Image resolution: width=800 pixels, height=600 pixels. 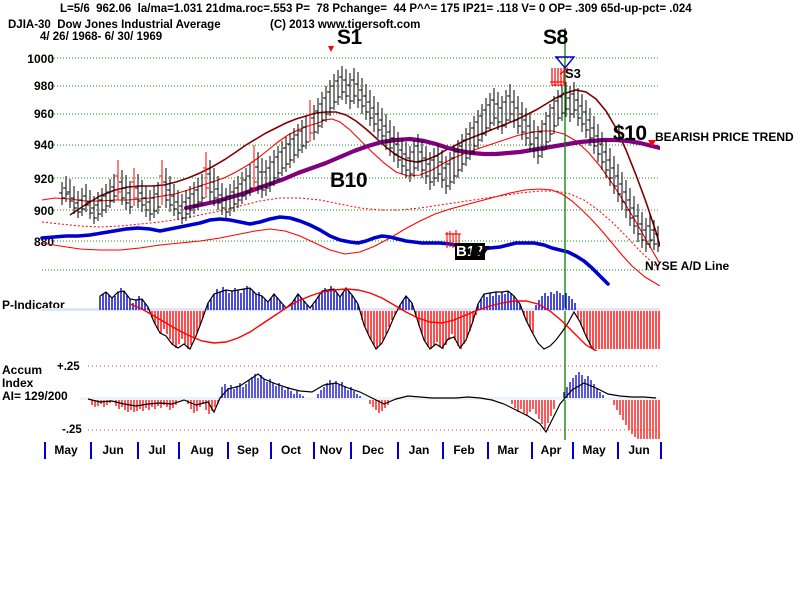 I want to click on accum-index-chart, so click(x=370, y=405).